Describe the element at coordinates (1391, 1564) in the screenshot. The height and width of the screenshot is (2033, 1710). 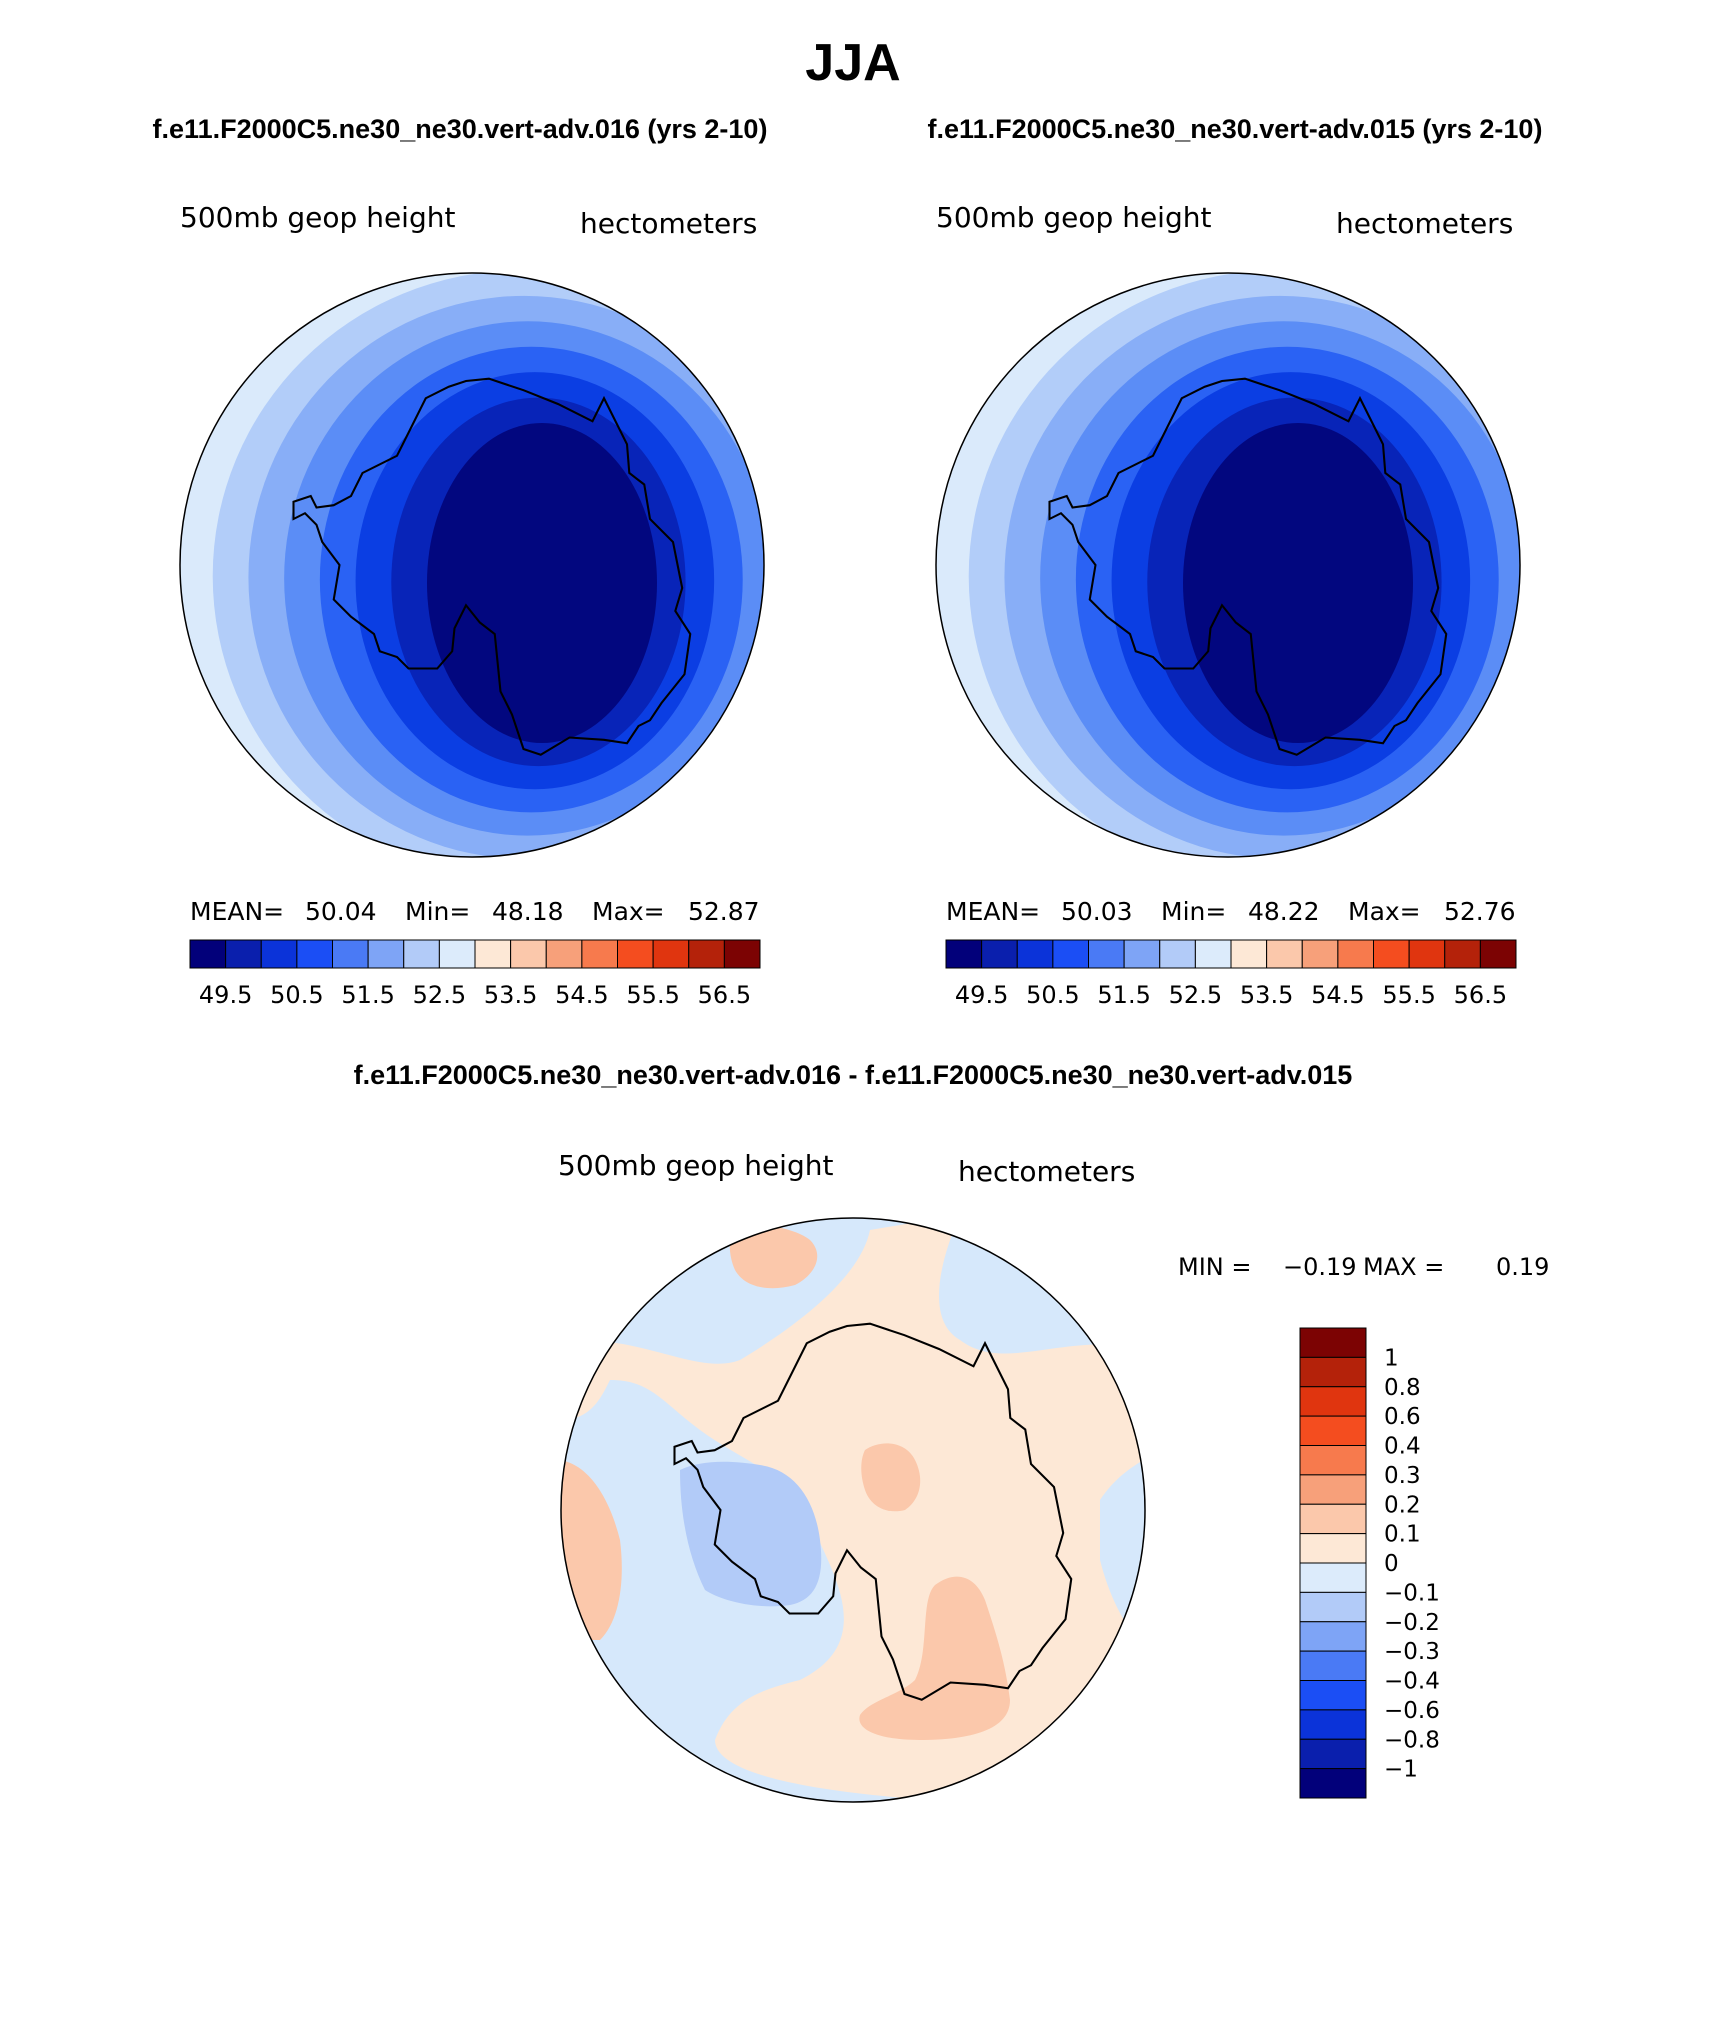
I see `diff-colorbar-tick-label: 0` at that location.